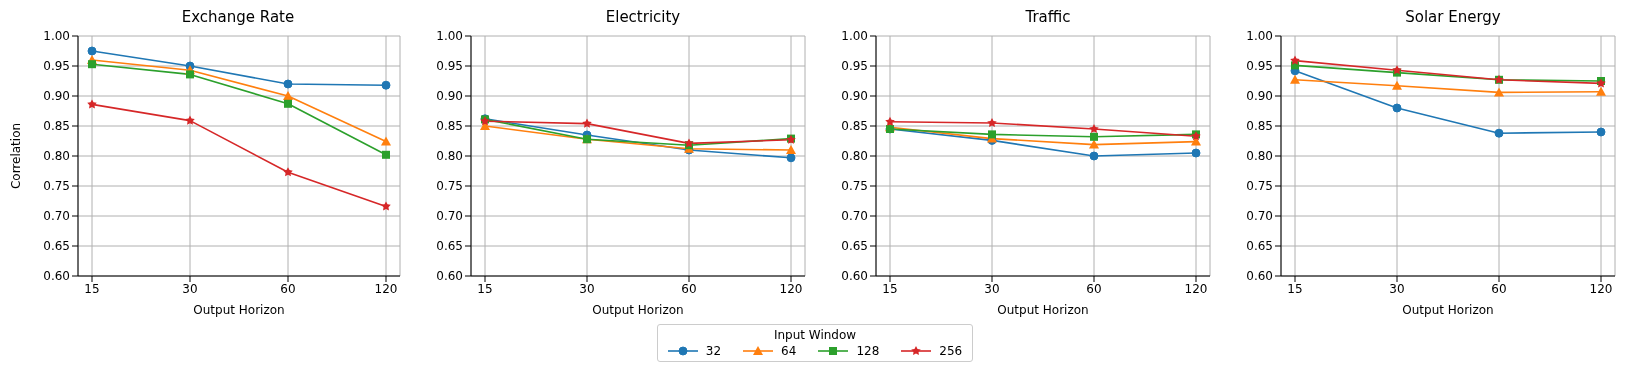  I want to click on legend-label: 64, so click(789, 351).